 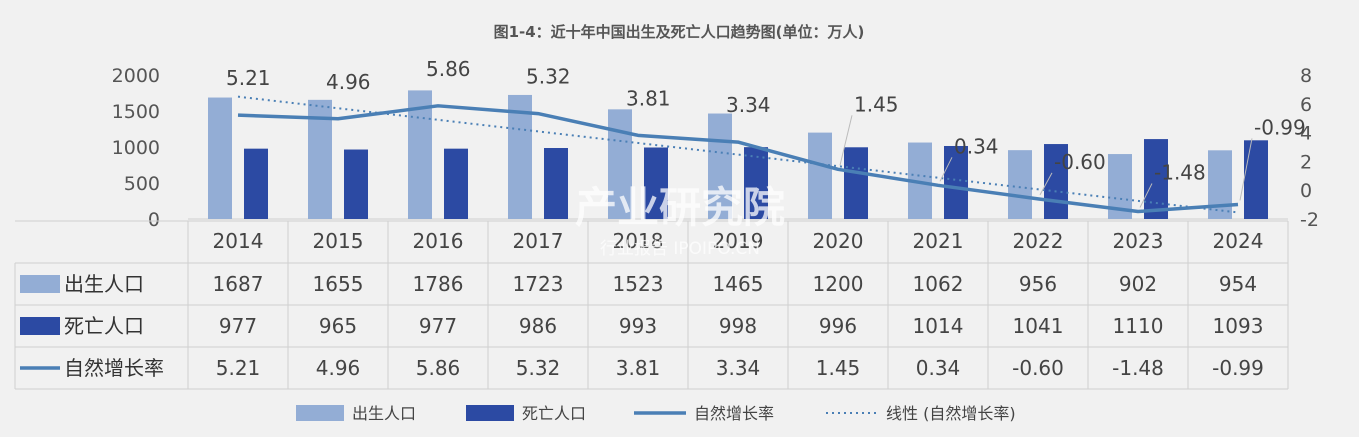 I want to click on rate-data-label: 5.21, so click(x=248, y=78).